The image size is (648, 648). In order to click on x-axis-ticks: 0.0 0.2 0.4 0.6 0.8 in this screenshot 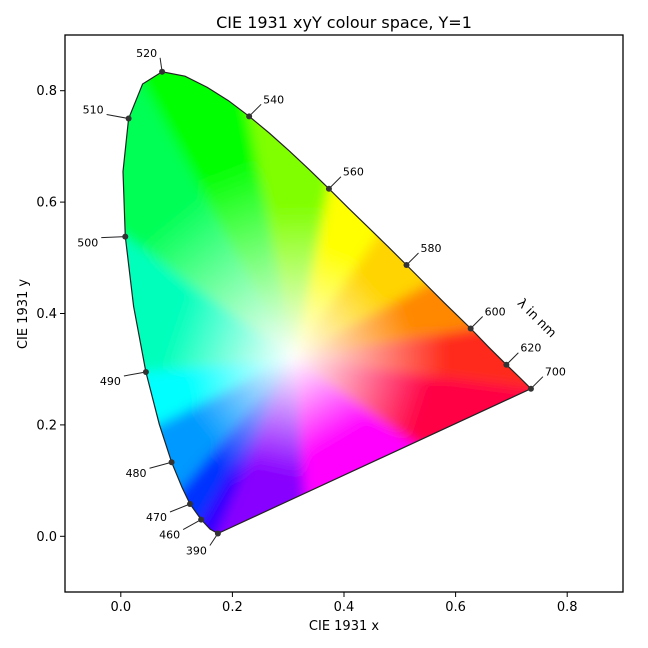, I will do `click(344, 603)`.